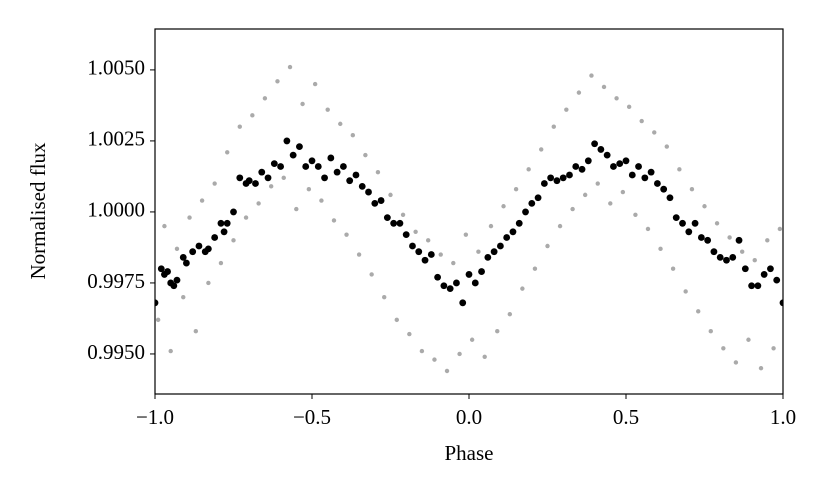  I want to click on x-tick-label: −1.0, so click(155, 417).